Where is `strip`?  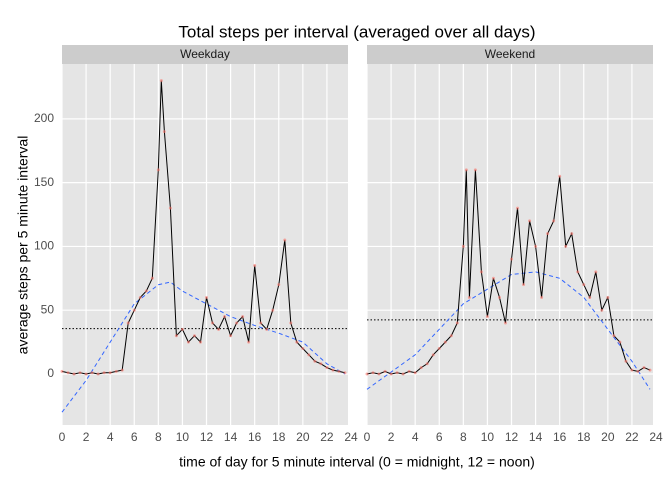
strip is located at coordinates (205, 54).